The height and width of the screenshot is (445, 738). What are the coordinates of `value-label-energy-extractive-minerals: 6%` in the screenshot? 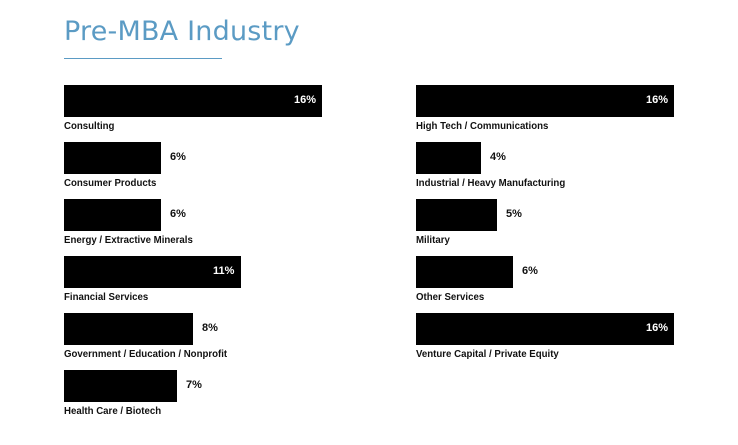 It's located at (178, 214).